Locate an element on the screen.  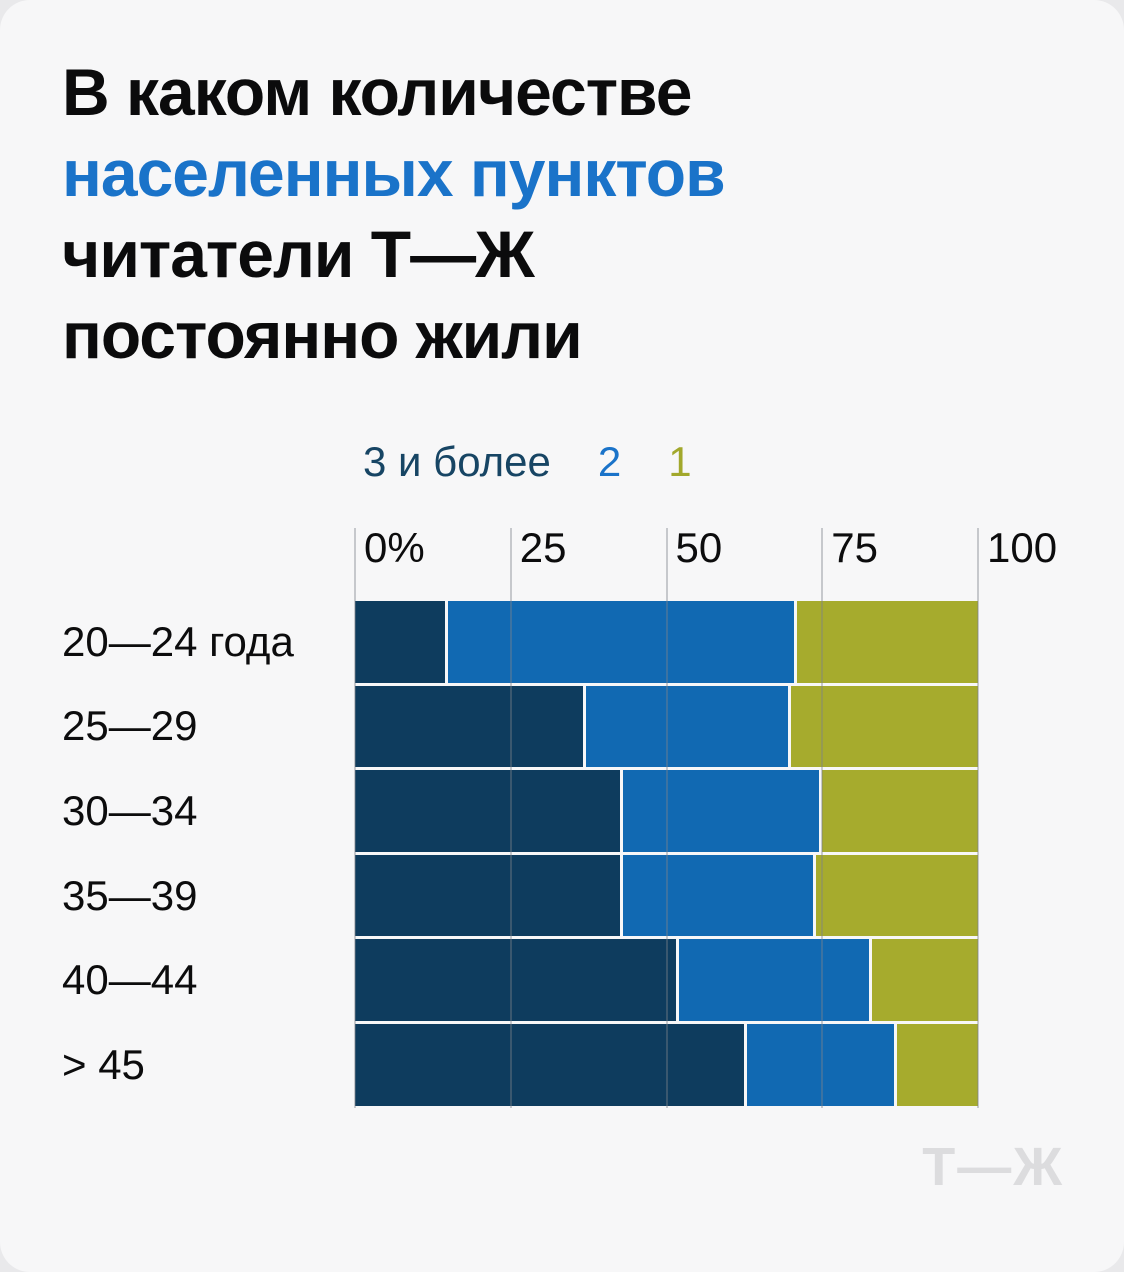
legend-item-1: 1 is located at coordinates (680, 461).